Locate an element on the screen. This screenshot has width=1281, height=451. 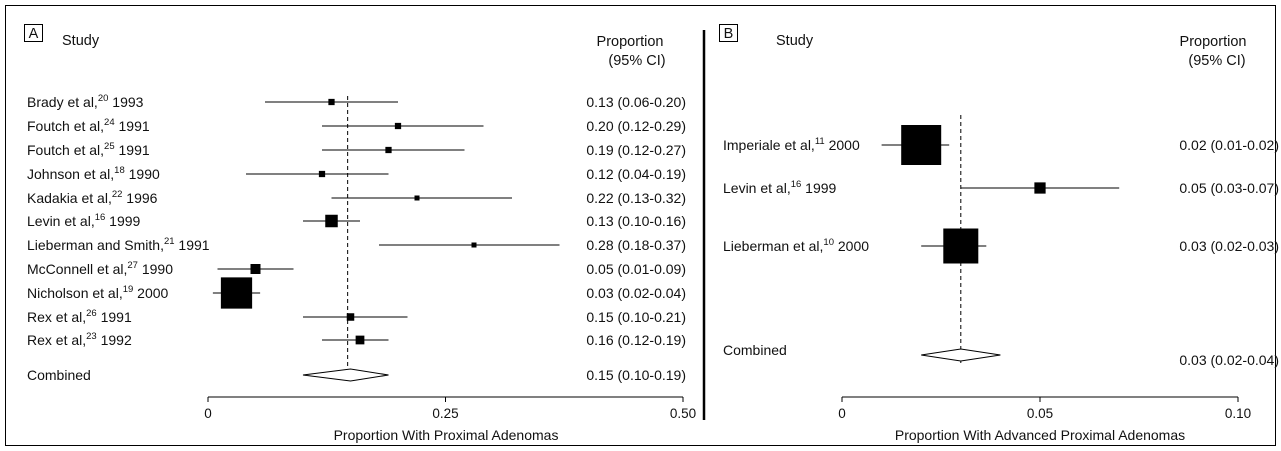
study-label: Rex et al,23 1992 is located at coordinates (79, 339).